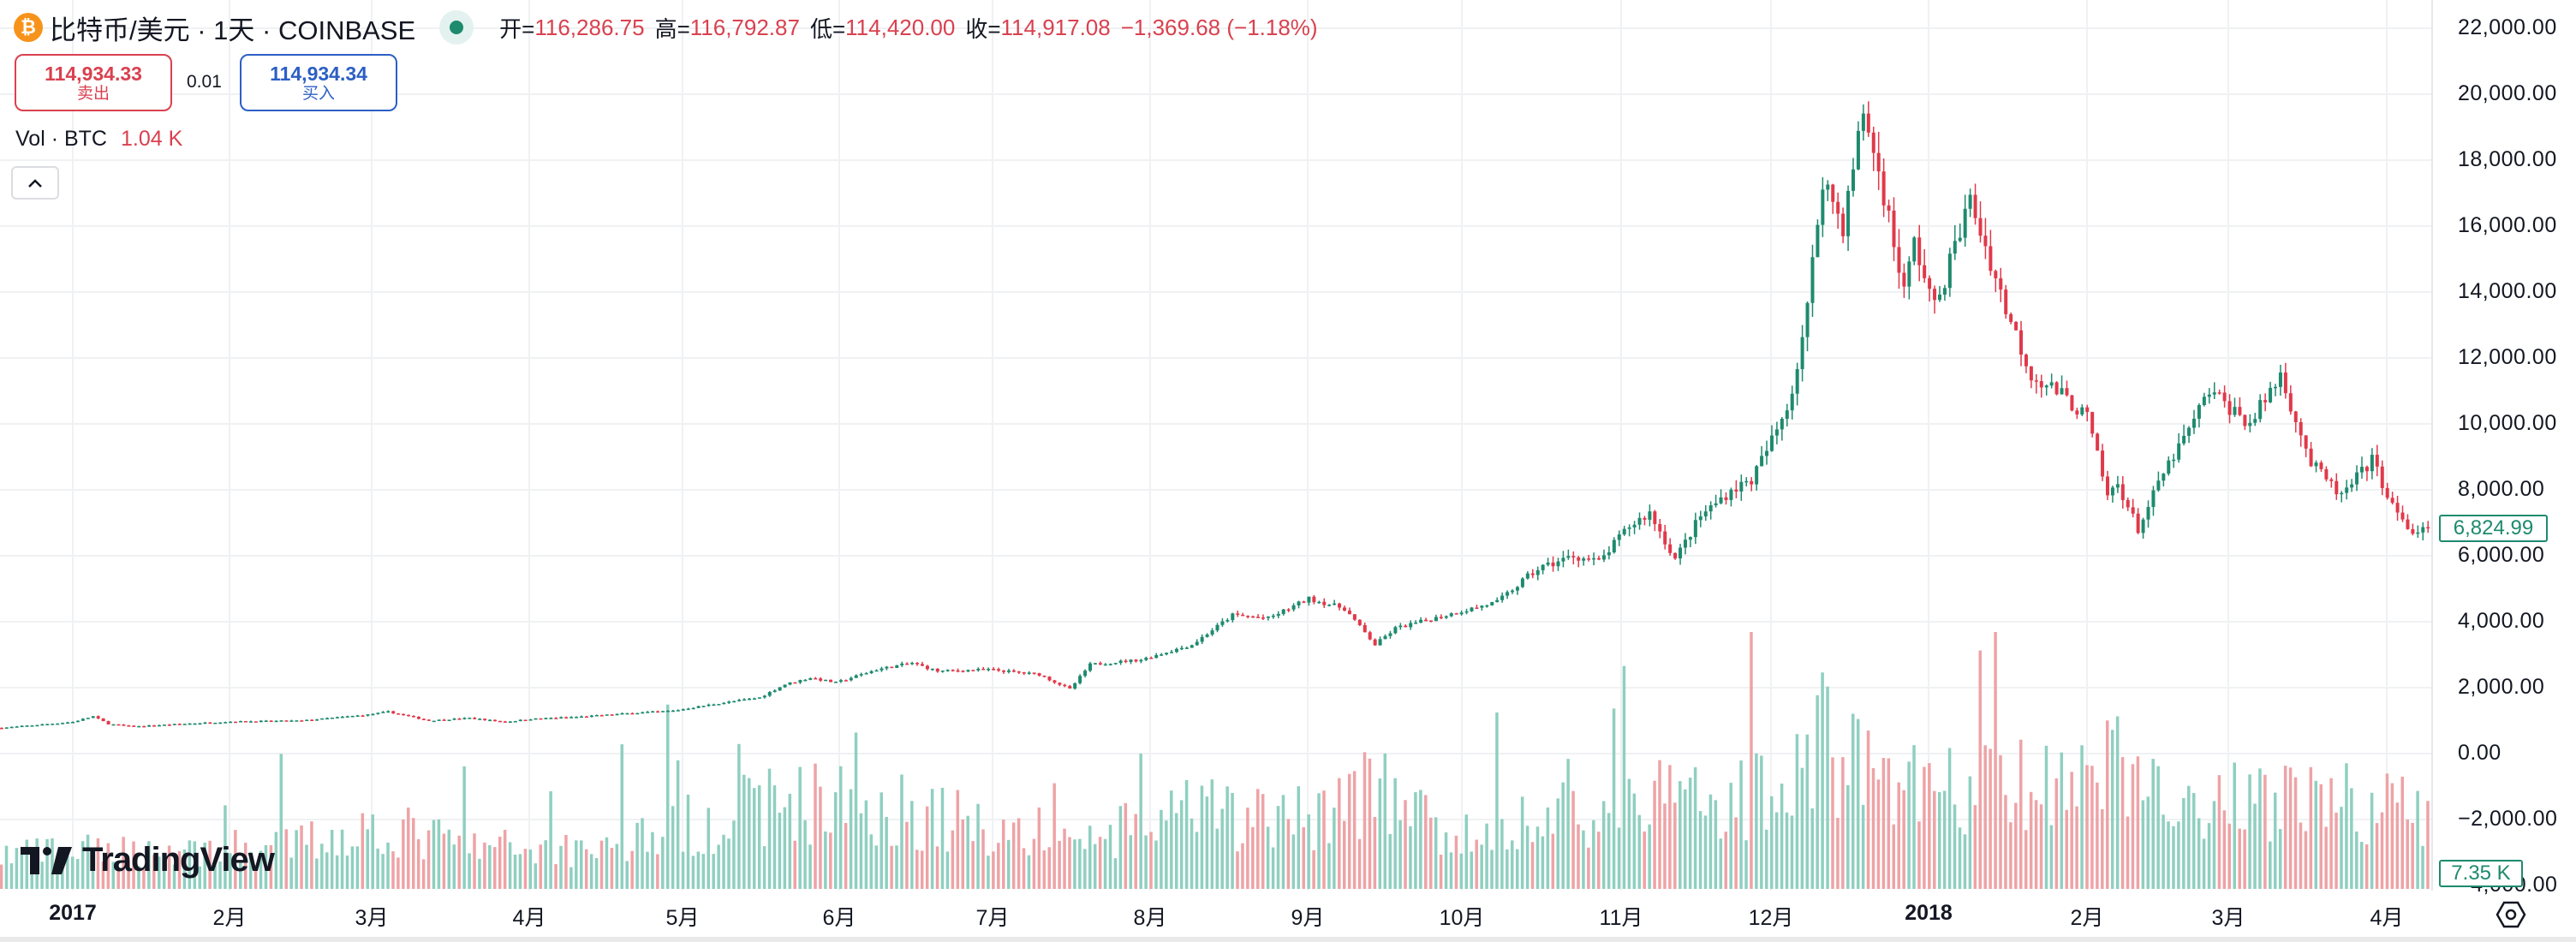 Image resolution: width=2576 pixels, height=942 pixels. Describe the element at coordinates (204, 82) in the screenshot. I see `spread-value: 0.01` at that location.